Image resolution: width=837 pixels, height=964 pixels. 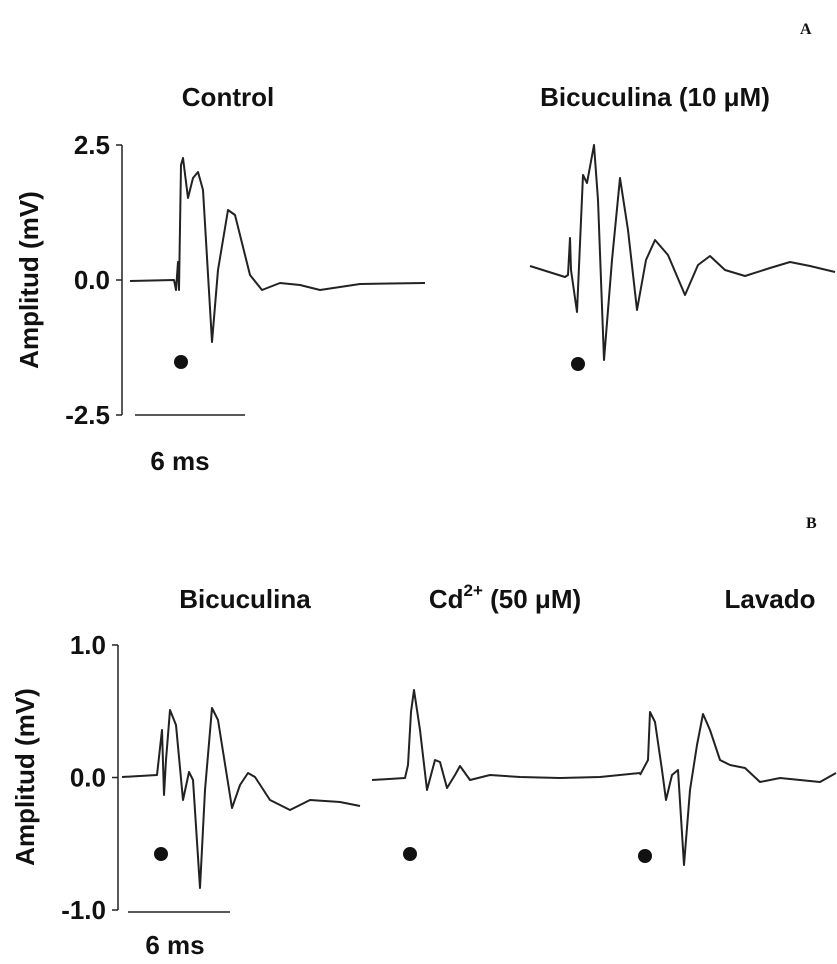 What do you see at coordinates (806, 29) in the screenshot?
I see `panel-label: A` at bounding box center [806, 29].